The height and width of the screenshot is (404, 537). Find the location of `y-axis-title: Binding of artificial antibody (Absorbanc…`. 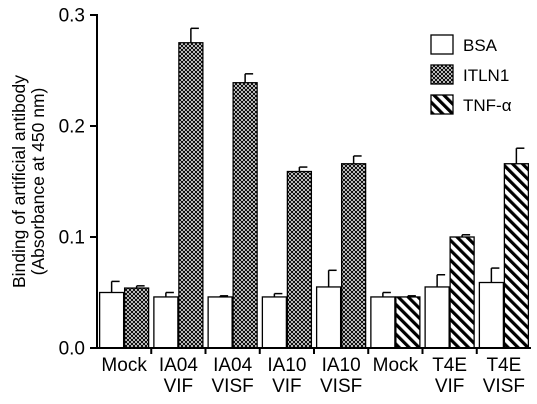

y-axis-title: Binding of artificial antibody (Absorbanc… is located at coordinates (28, 181).